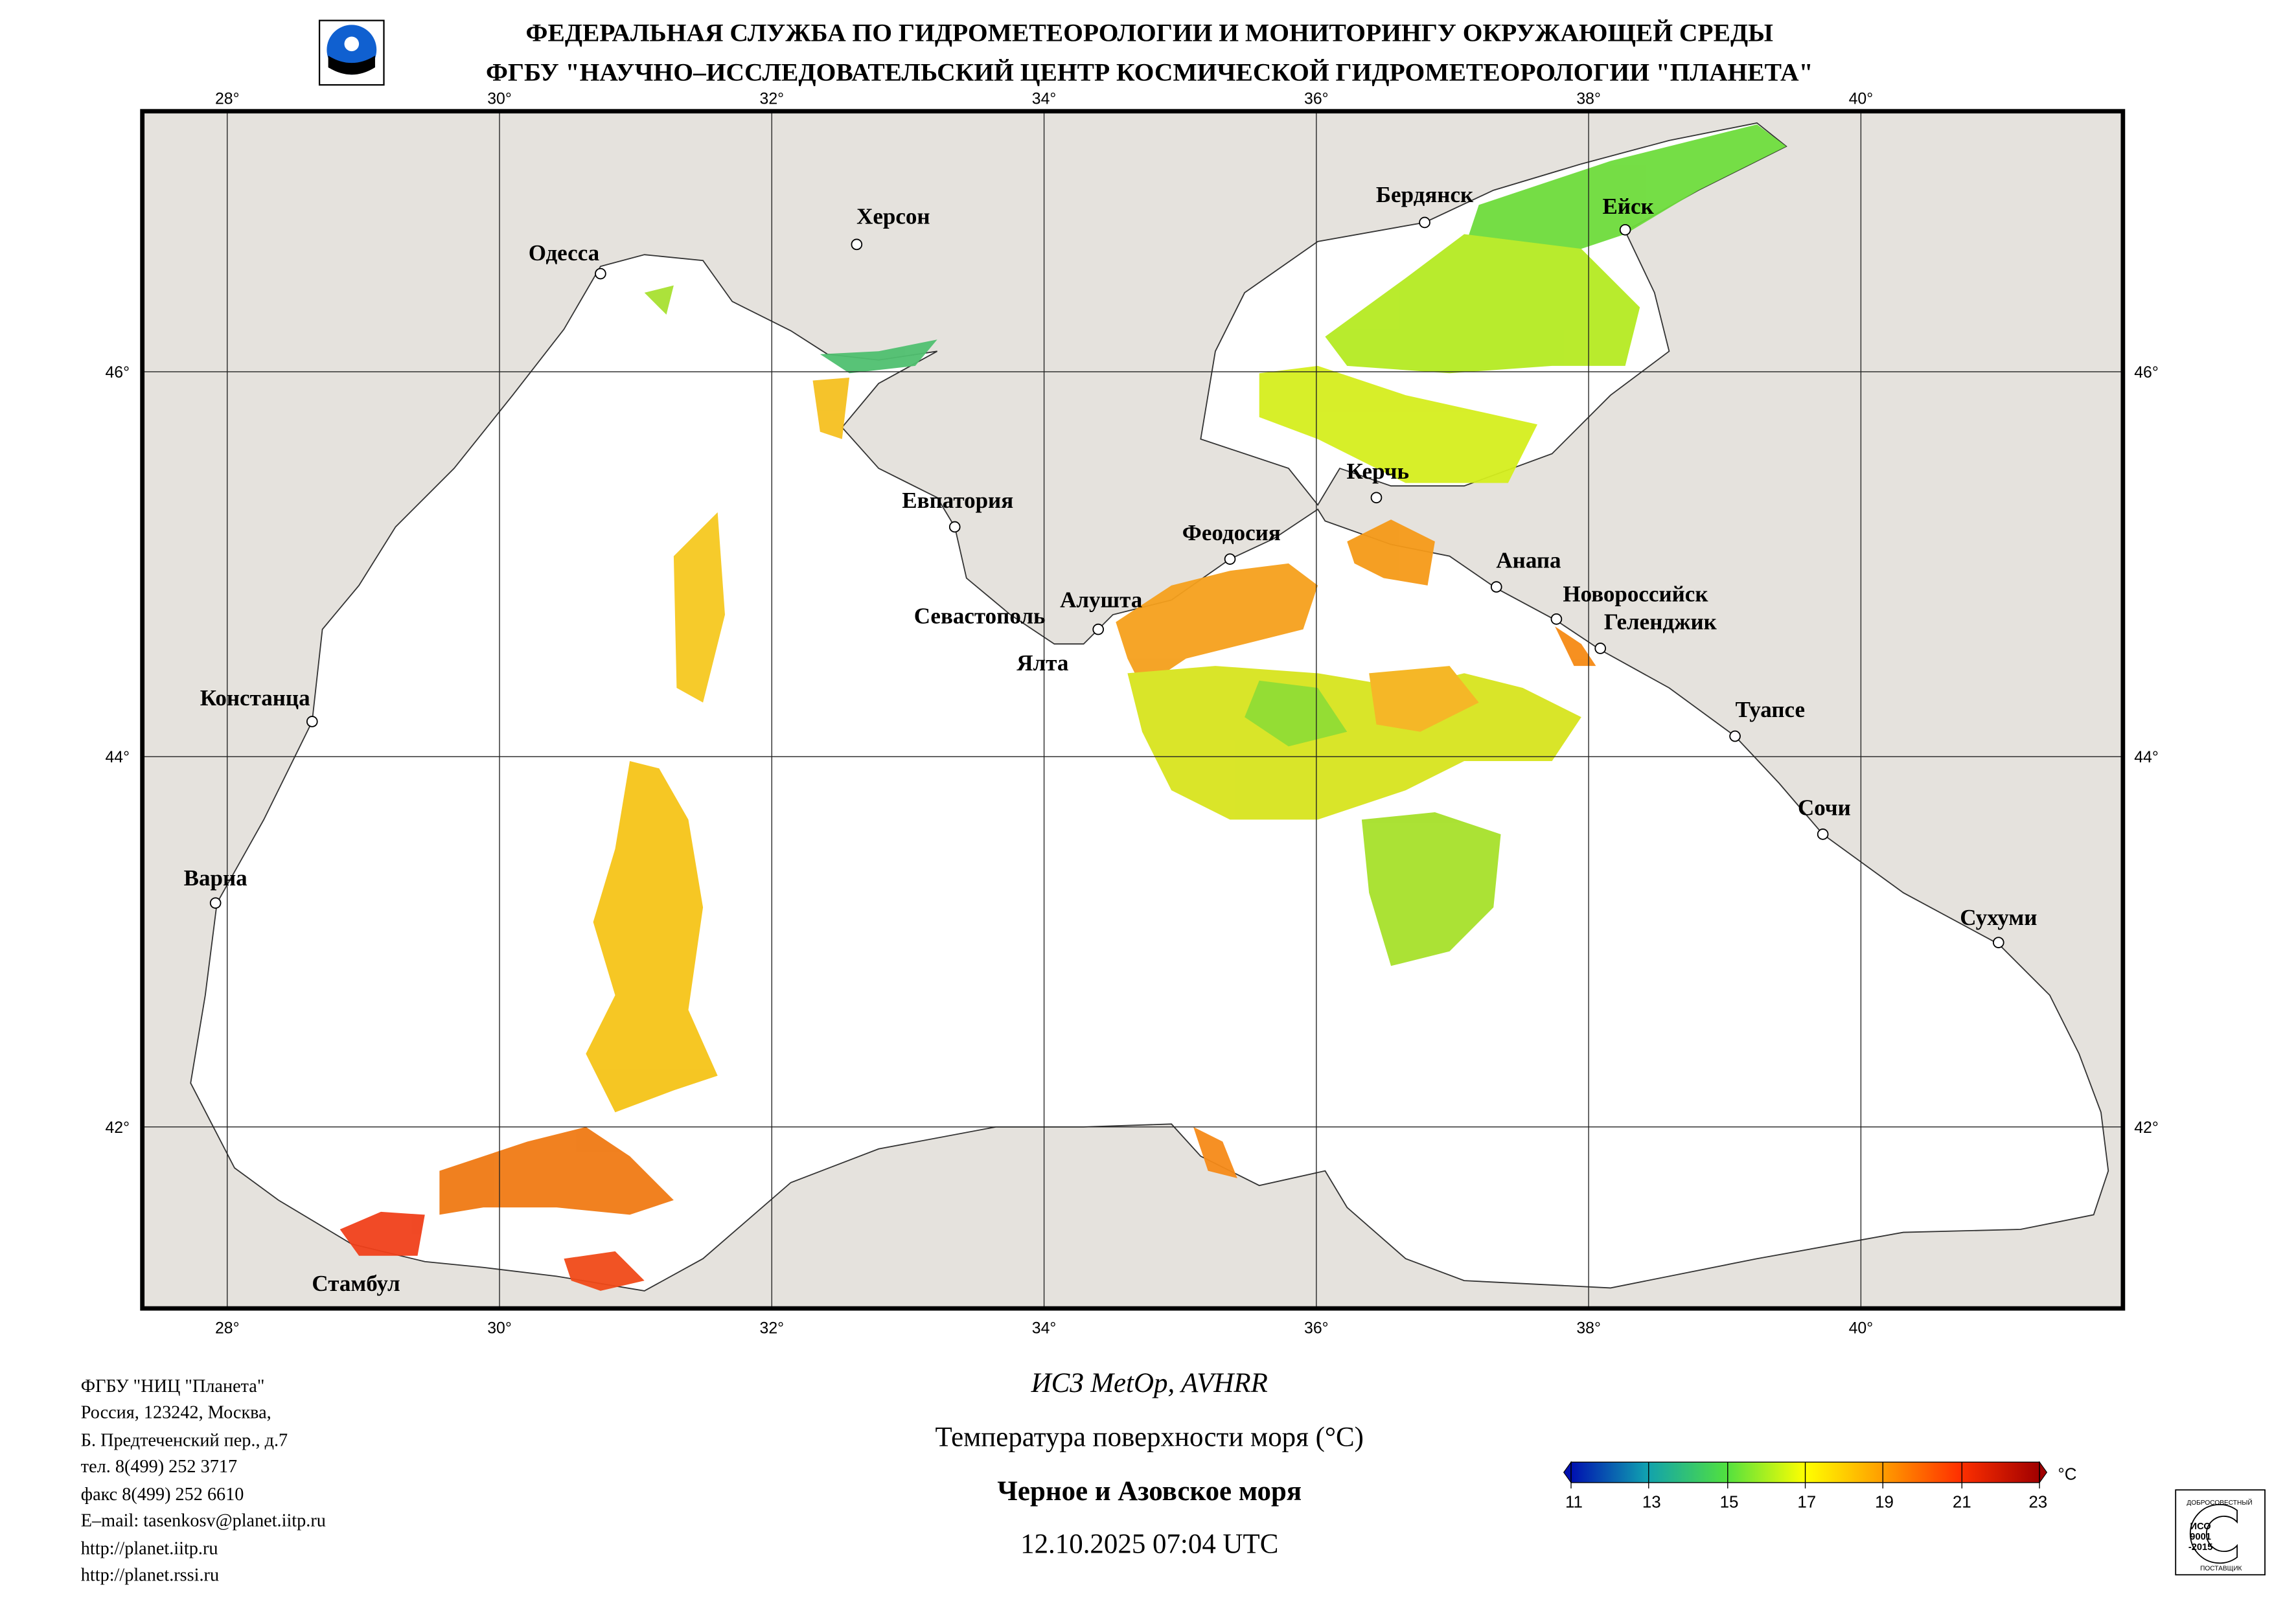 This screenshot has width=2296, height=1607. Describe the element at coordinates (652, 936) in the screenshot. I see `sst-patch-west-strip` at that location.